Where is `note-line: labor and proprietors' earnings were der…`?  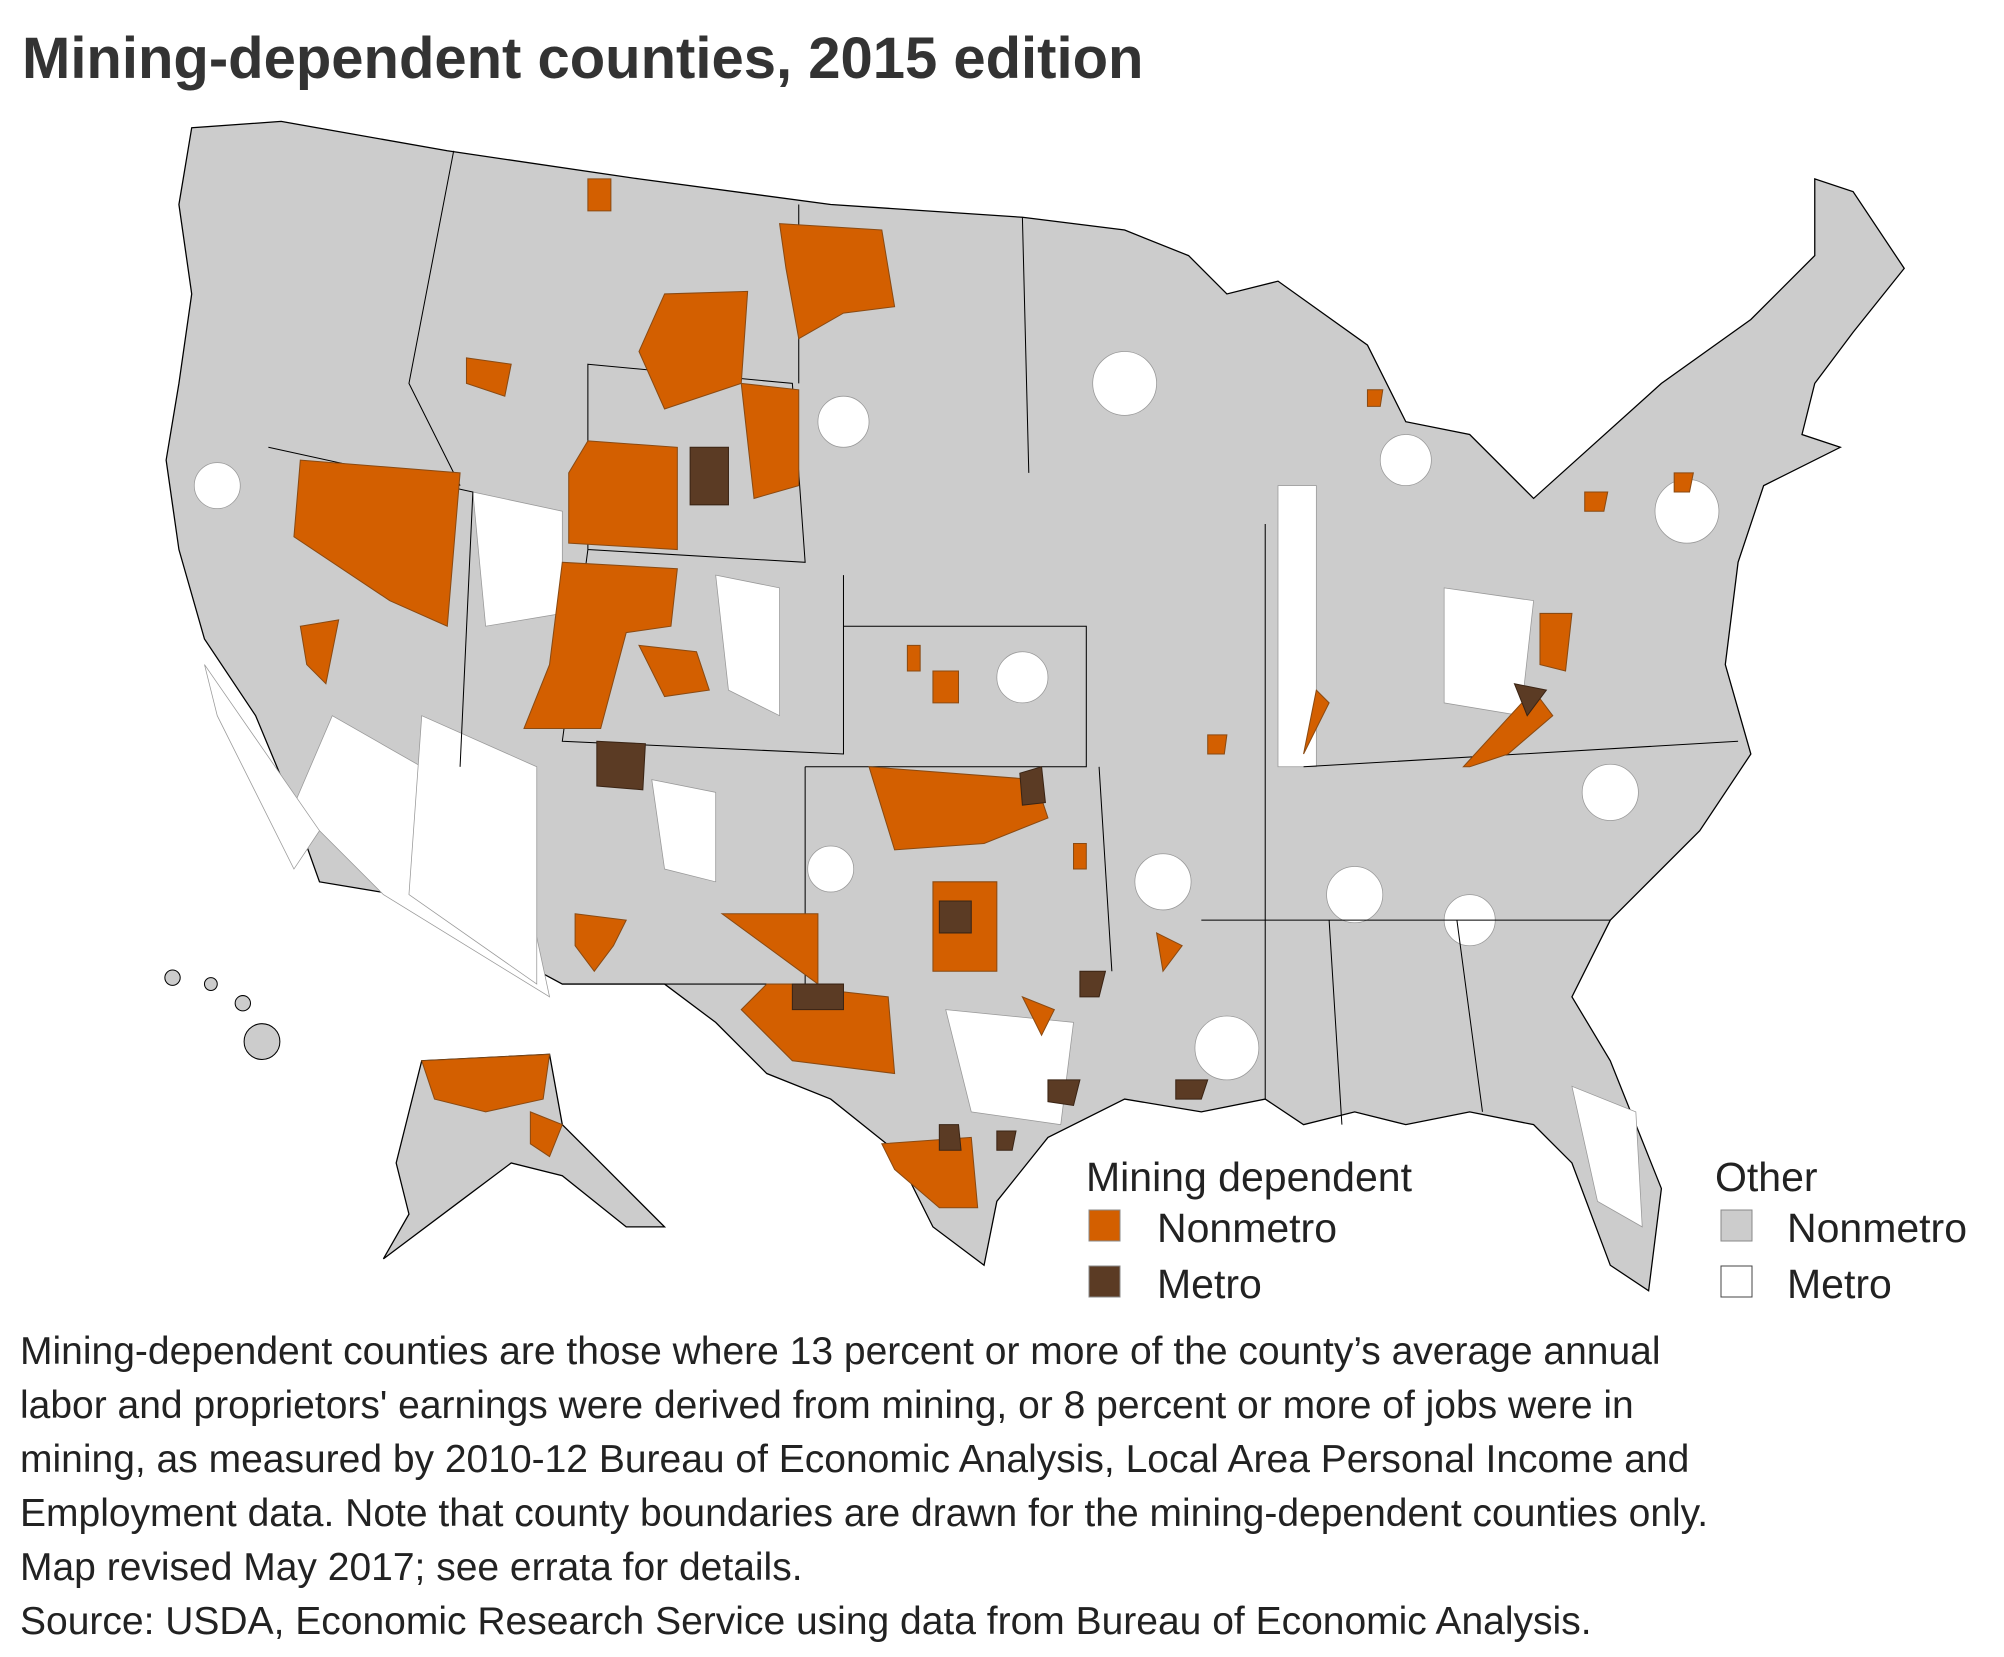
note-line: labor and proprietors' earnings were der… is located at coordinates (827, 1405).